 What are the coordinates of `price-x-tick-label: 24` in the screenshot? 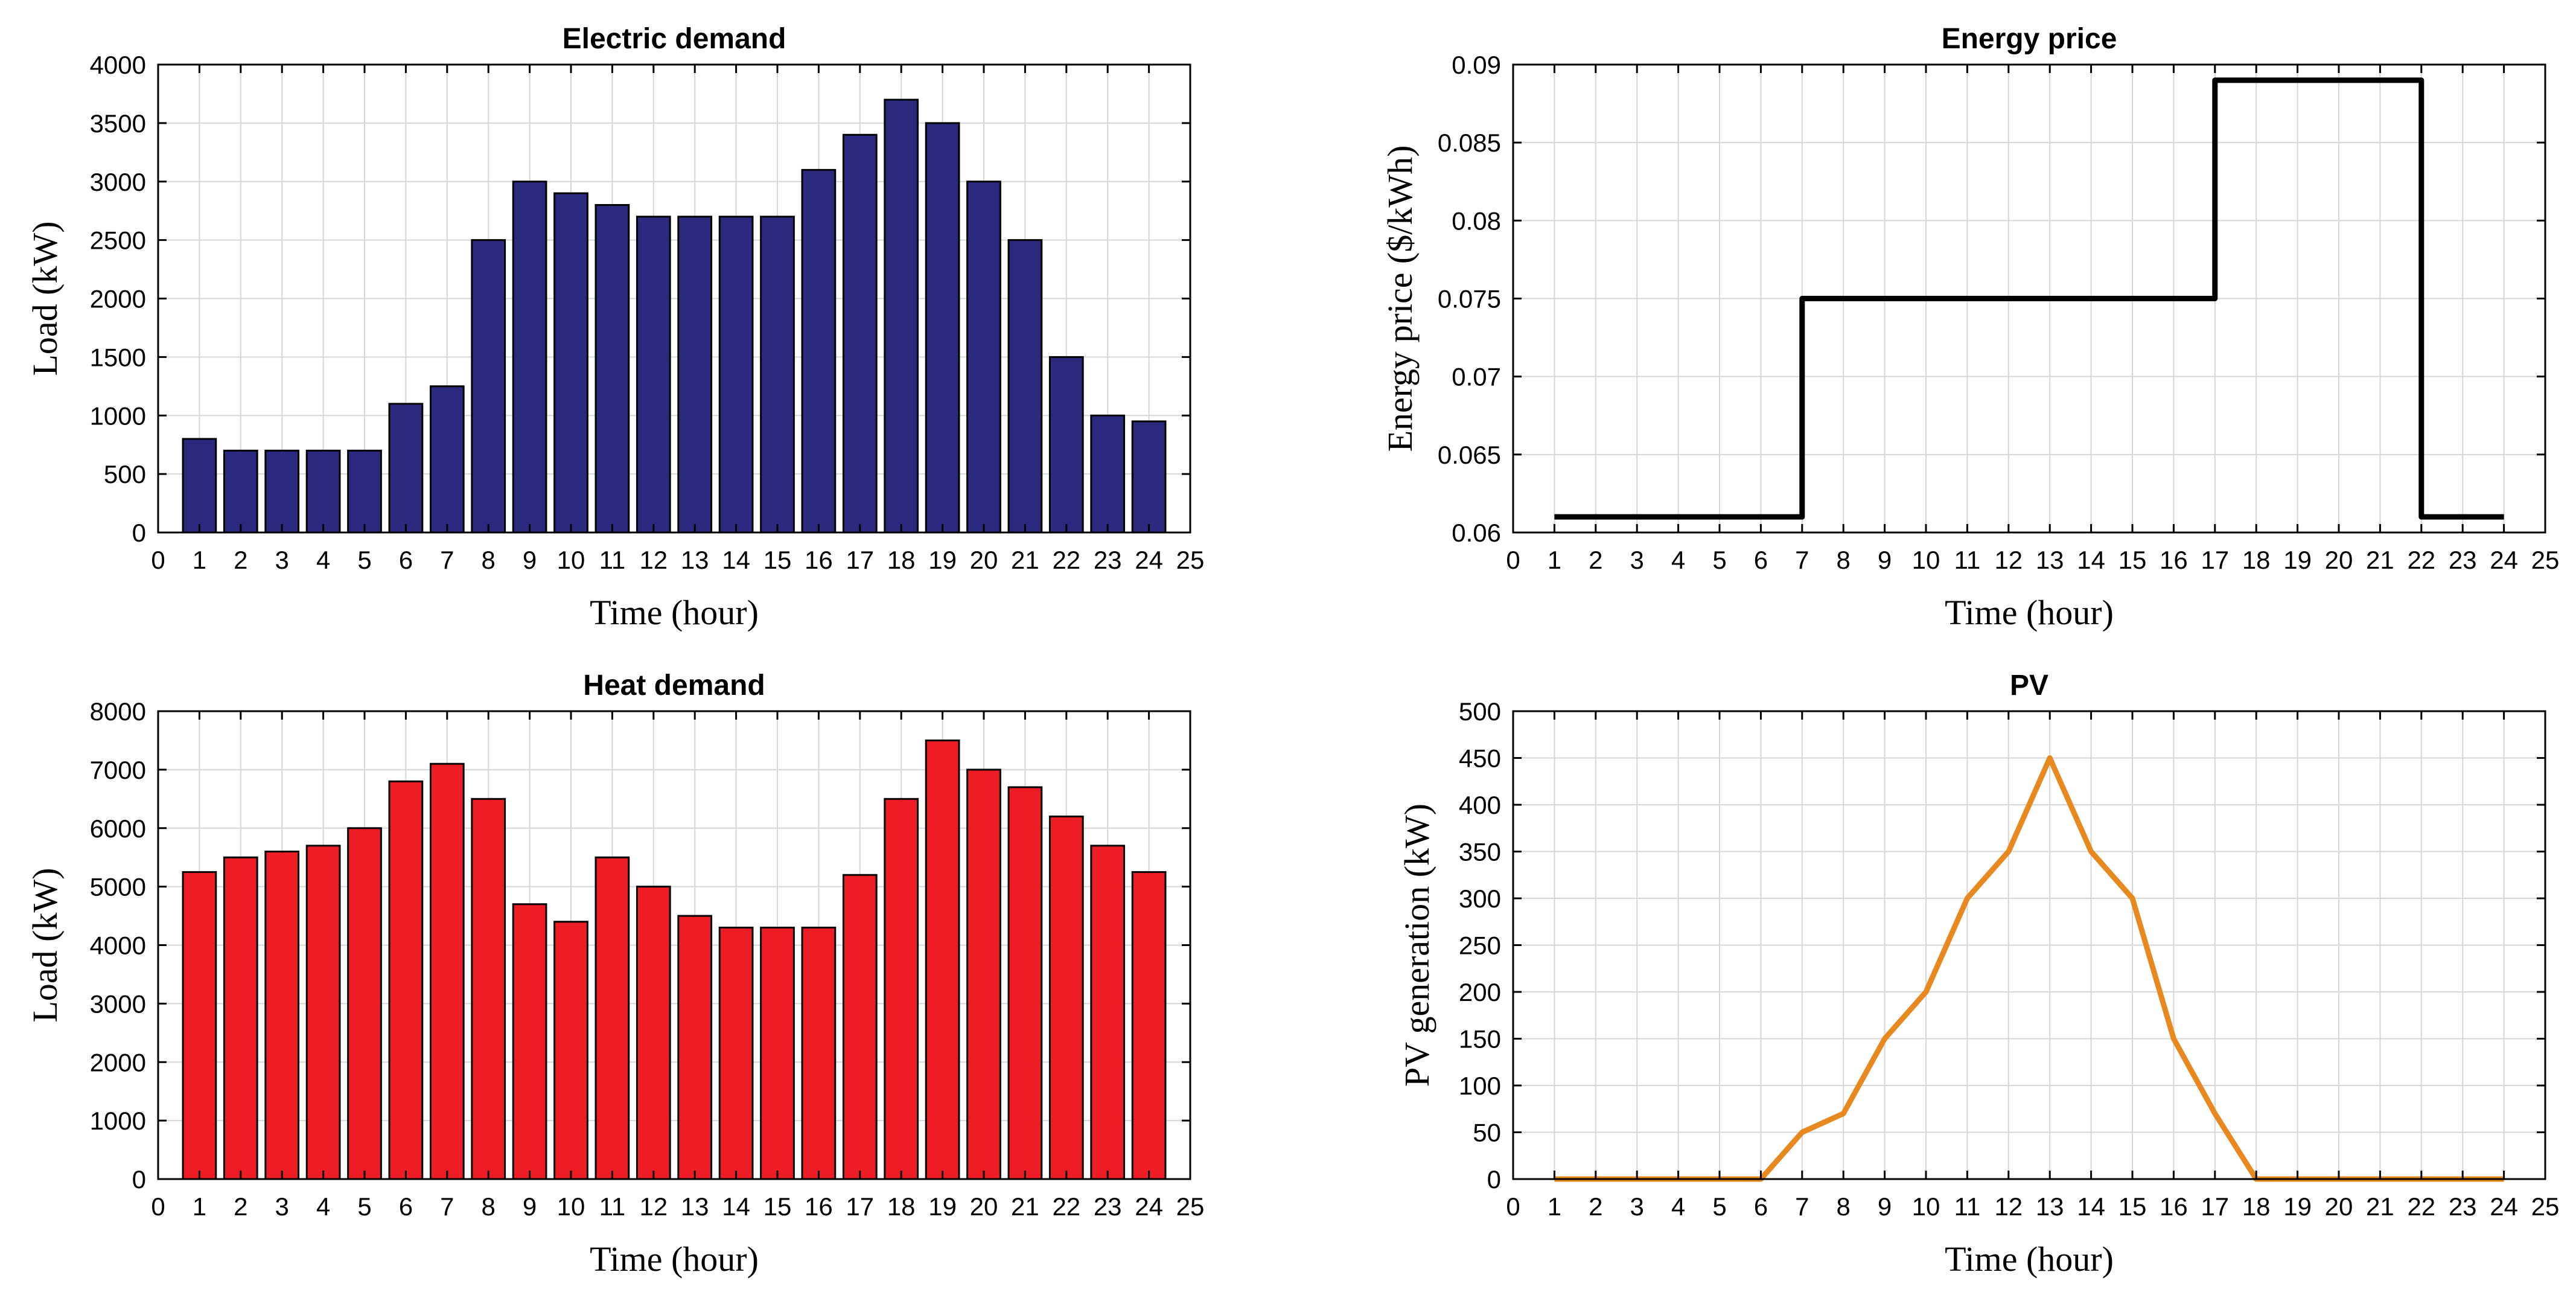 It's located at (2504, 560).